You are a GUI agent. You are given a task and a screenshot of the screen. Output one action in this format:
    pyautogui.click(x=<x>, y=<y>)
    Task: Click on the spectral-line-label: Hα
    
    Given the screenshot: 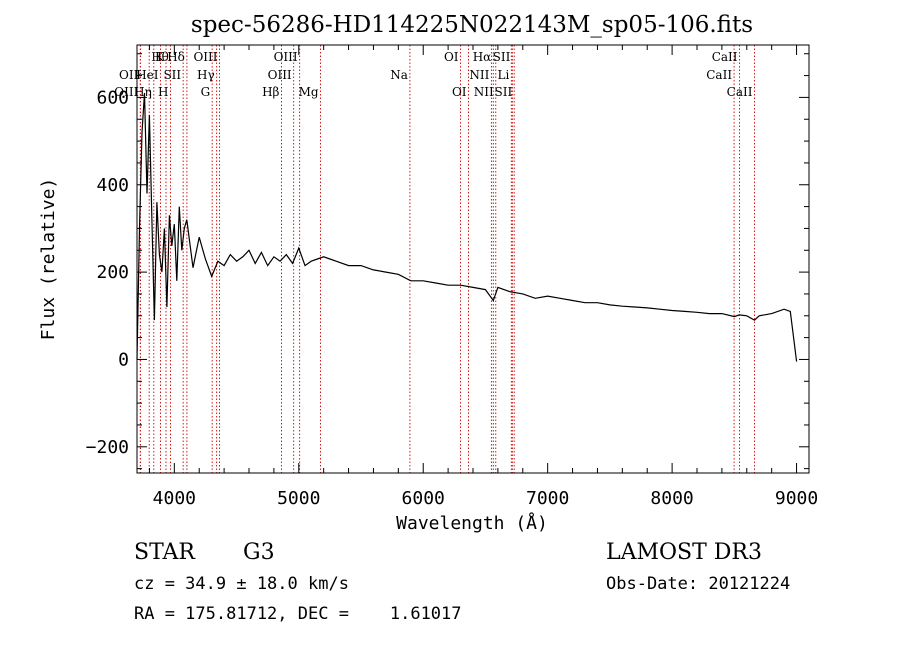 What is the action you would take?
    pyautogui.click(x=482, y=57)
    